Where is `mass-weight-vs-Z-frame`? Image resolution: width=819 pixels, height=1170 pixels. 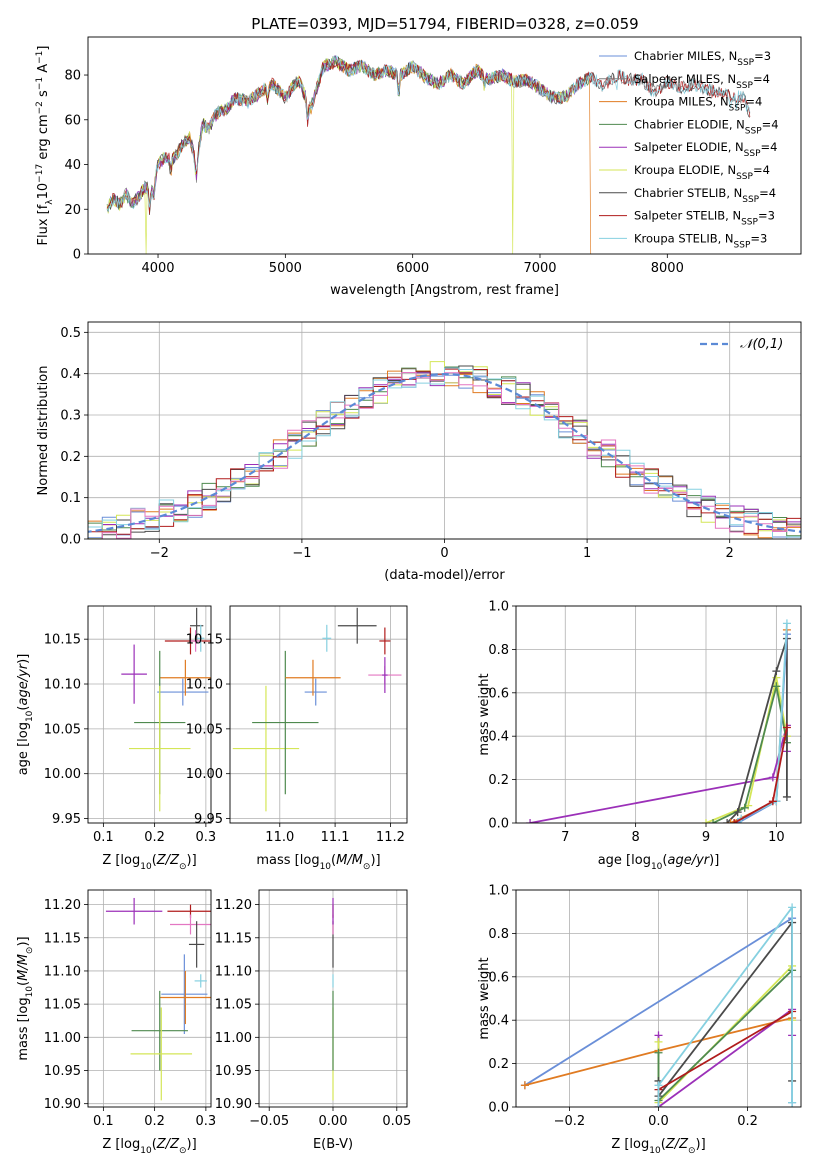
mass-weight-vs-Z-frame is located at coordinates (658, 998).